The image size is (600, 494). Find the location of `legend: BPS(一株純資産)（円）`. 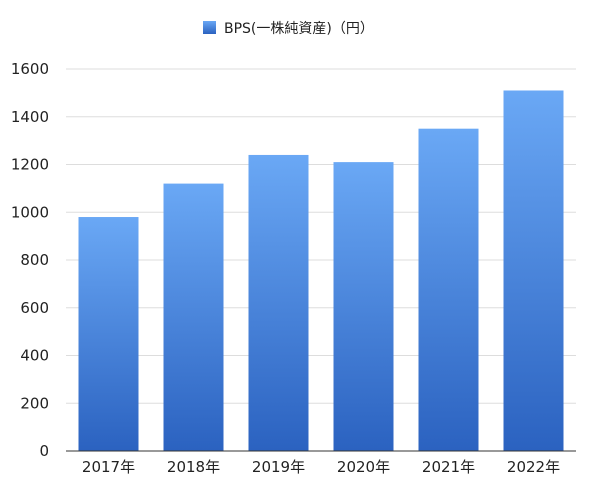

legend: BPS(一株純資産)（円） is located at coordinates (288, 29).